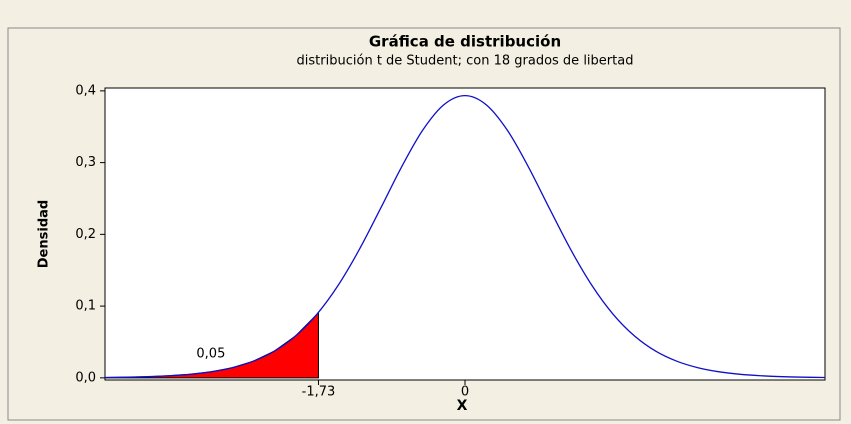  What do you see at coordinates (319, 392) in the screenshot?
I see `x-tick-label: -1,73` at bounding box center [319, 392].